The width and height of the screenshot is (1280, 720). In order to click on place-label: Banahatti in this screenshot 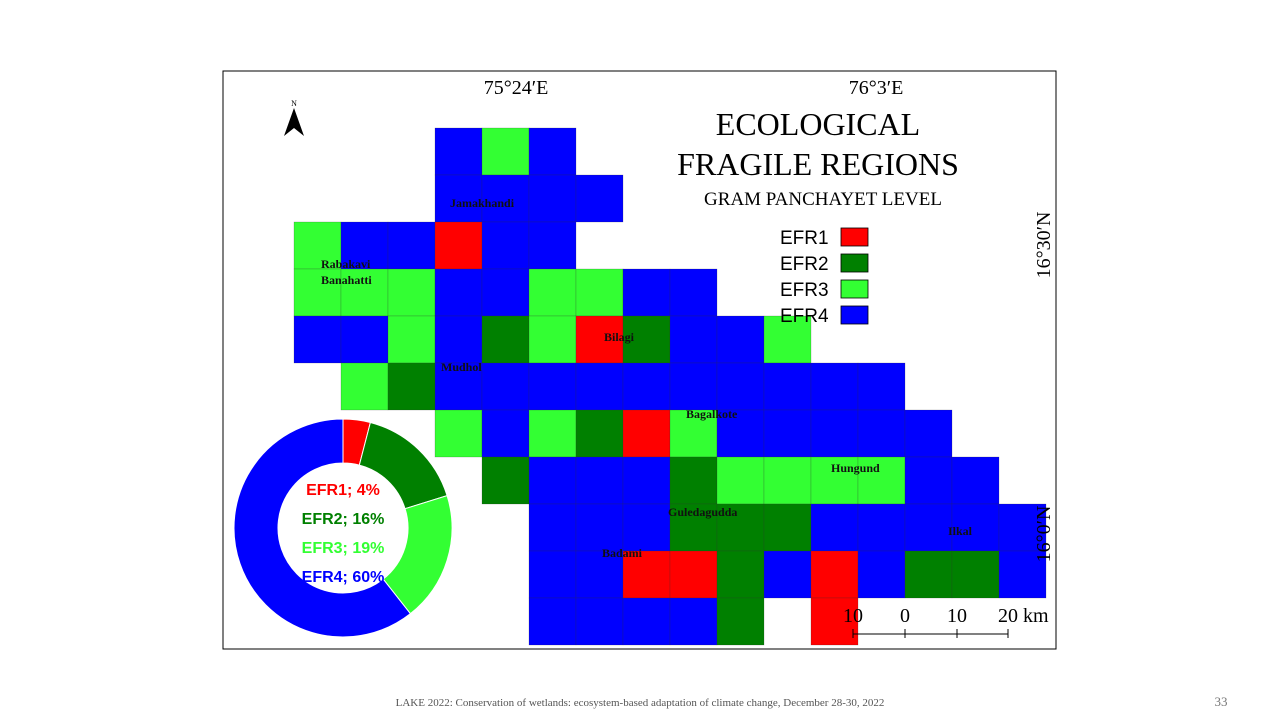, I will do `click(346, 280)`.